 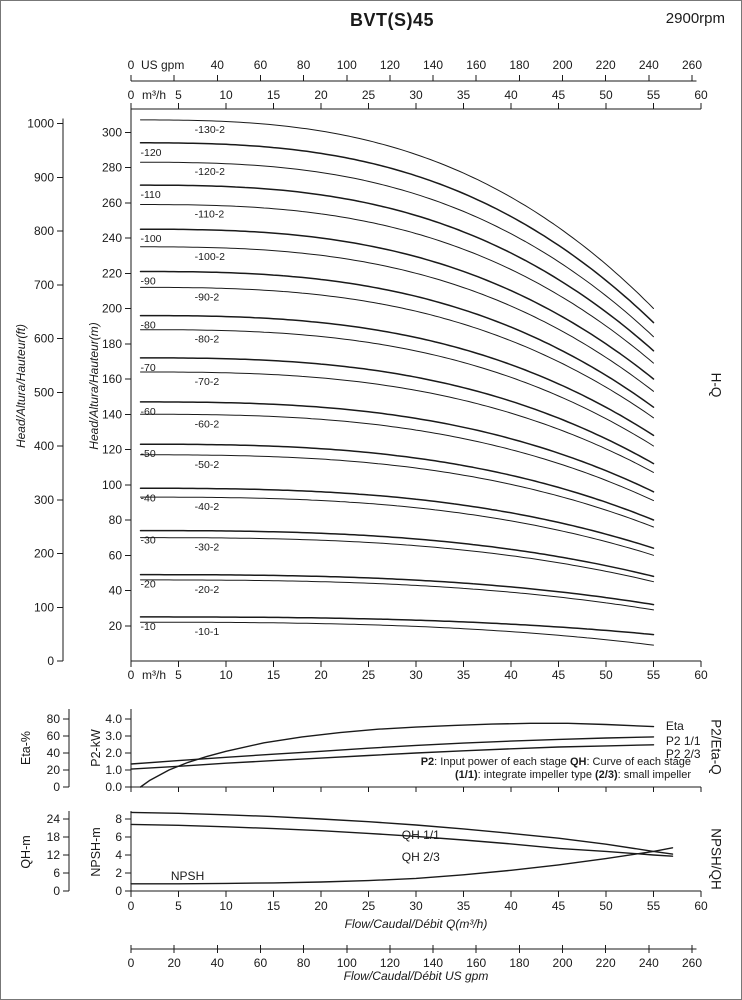 I want to click on curve-label-100: -100, so click(x=151, y=239).